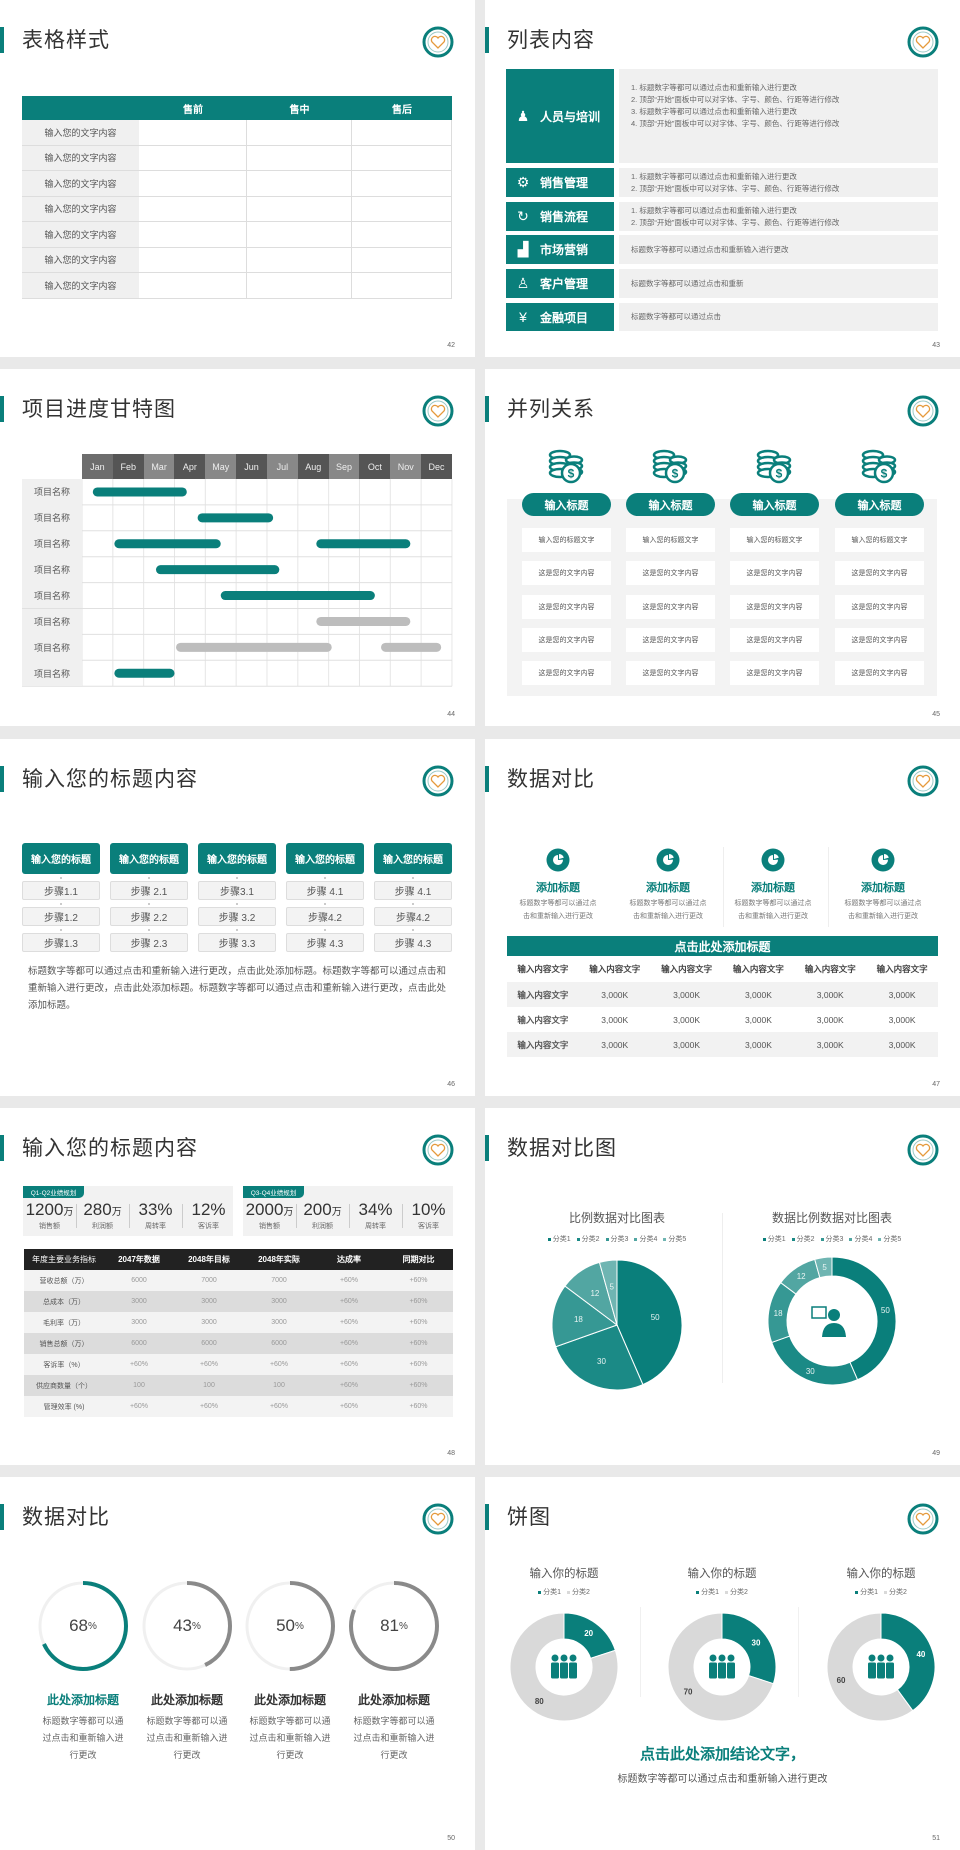 This screenshot has height=1850, width=960. I want to click on conclusion-text: 点击此处添加结论文字，, so click(722, 1754).